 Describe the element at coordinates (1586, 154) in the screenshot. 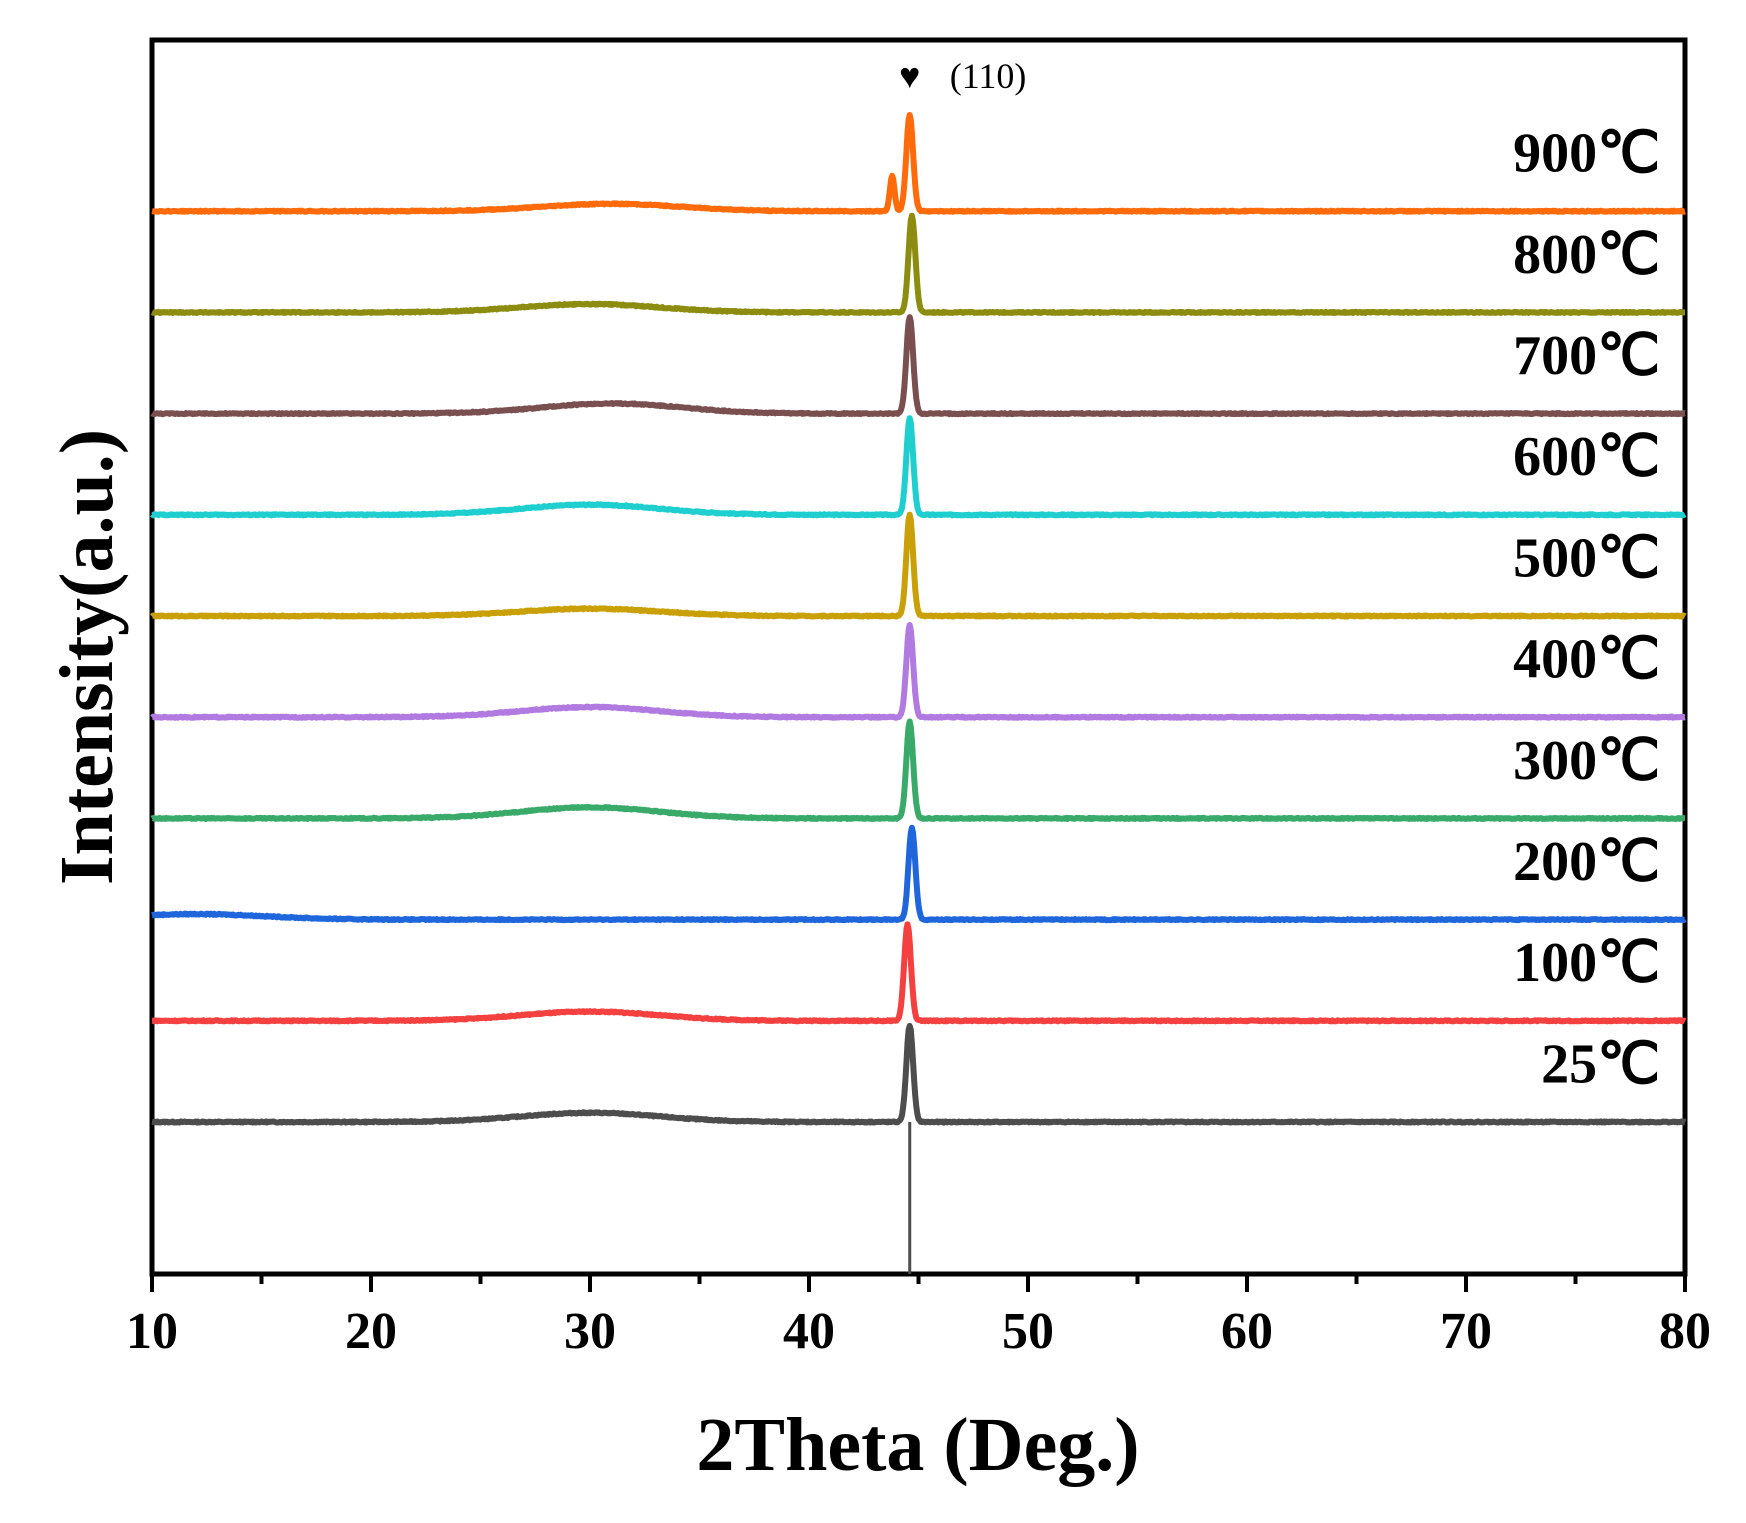

I see `series-label: 900℃` at that location.